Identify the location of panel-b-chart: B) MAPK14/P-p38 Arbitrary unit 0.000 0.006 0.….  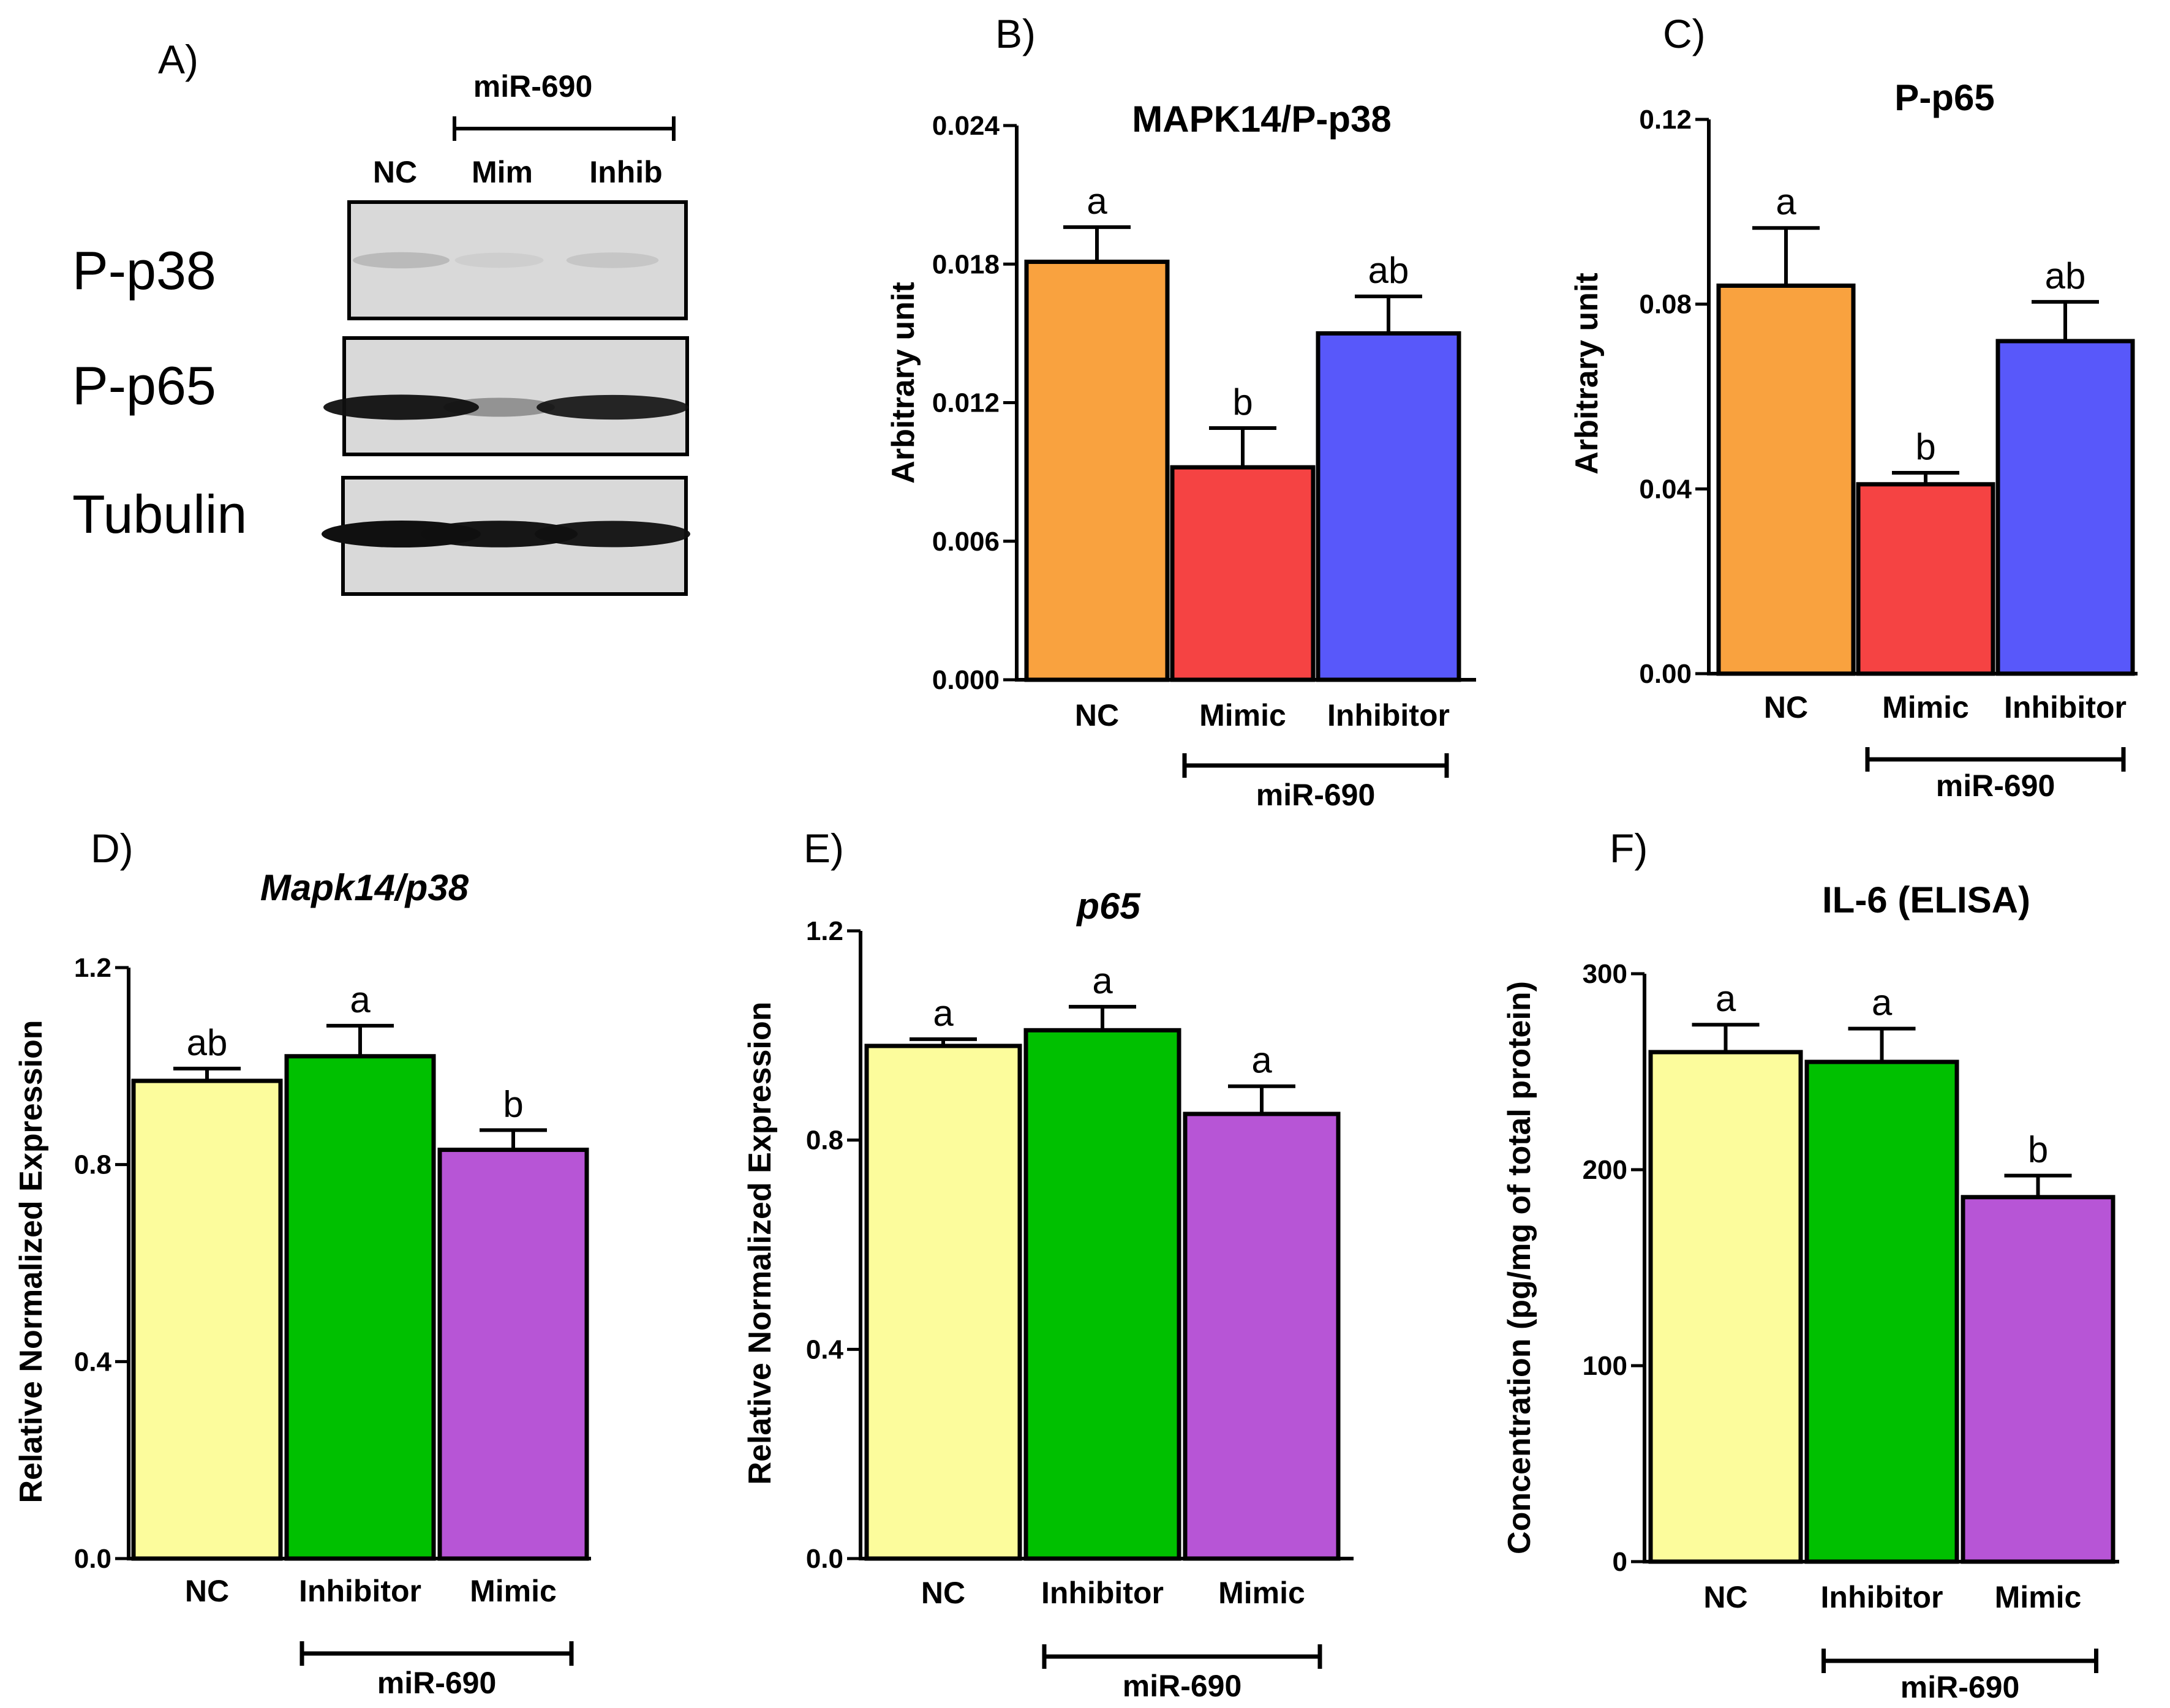
(1181, 412).